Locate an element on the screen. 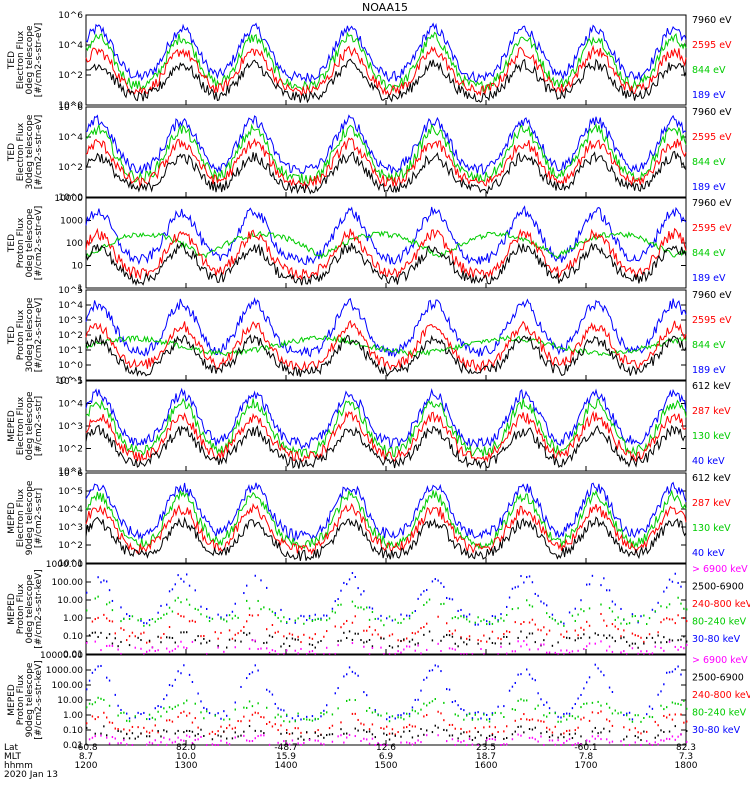 The image size is (750, 800). y-tick-label: 10.00 is located at coordinates (70, 601).